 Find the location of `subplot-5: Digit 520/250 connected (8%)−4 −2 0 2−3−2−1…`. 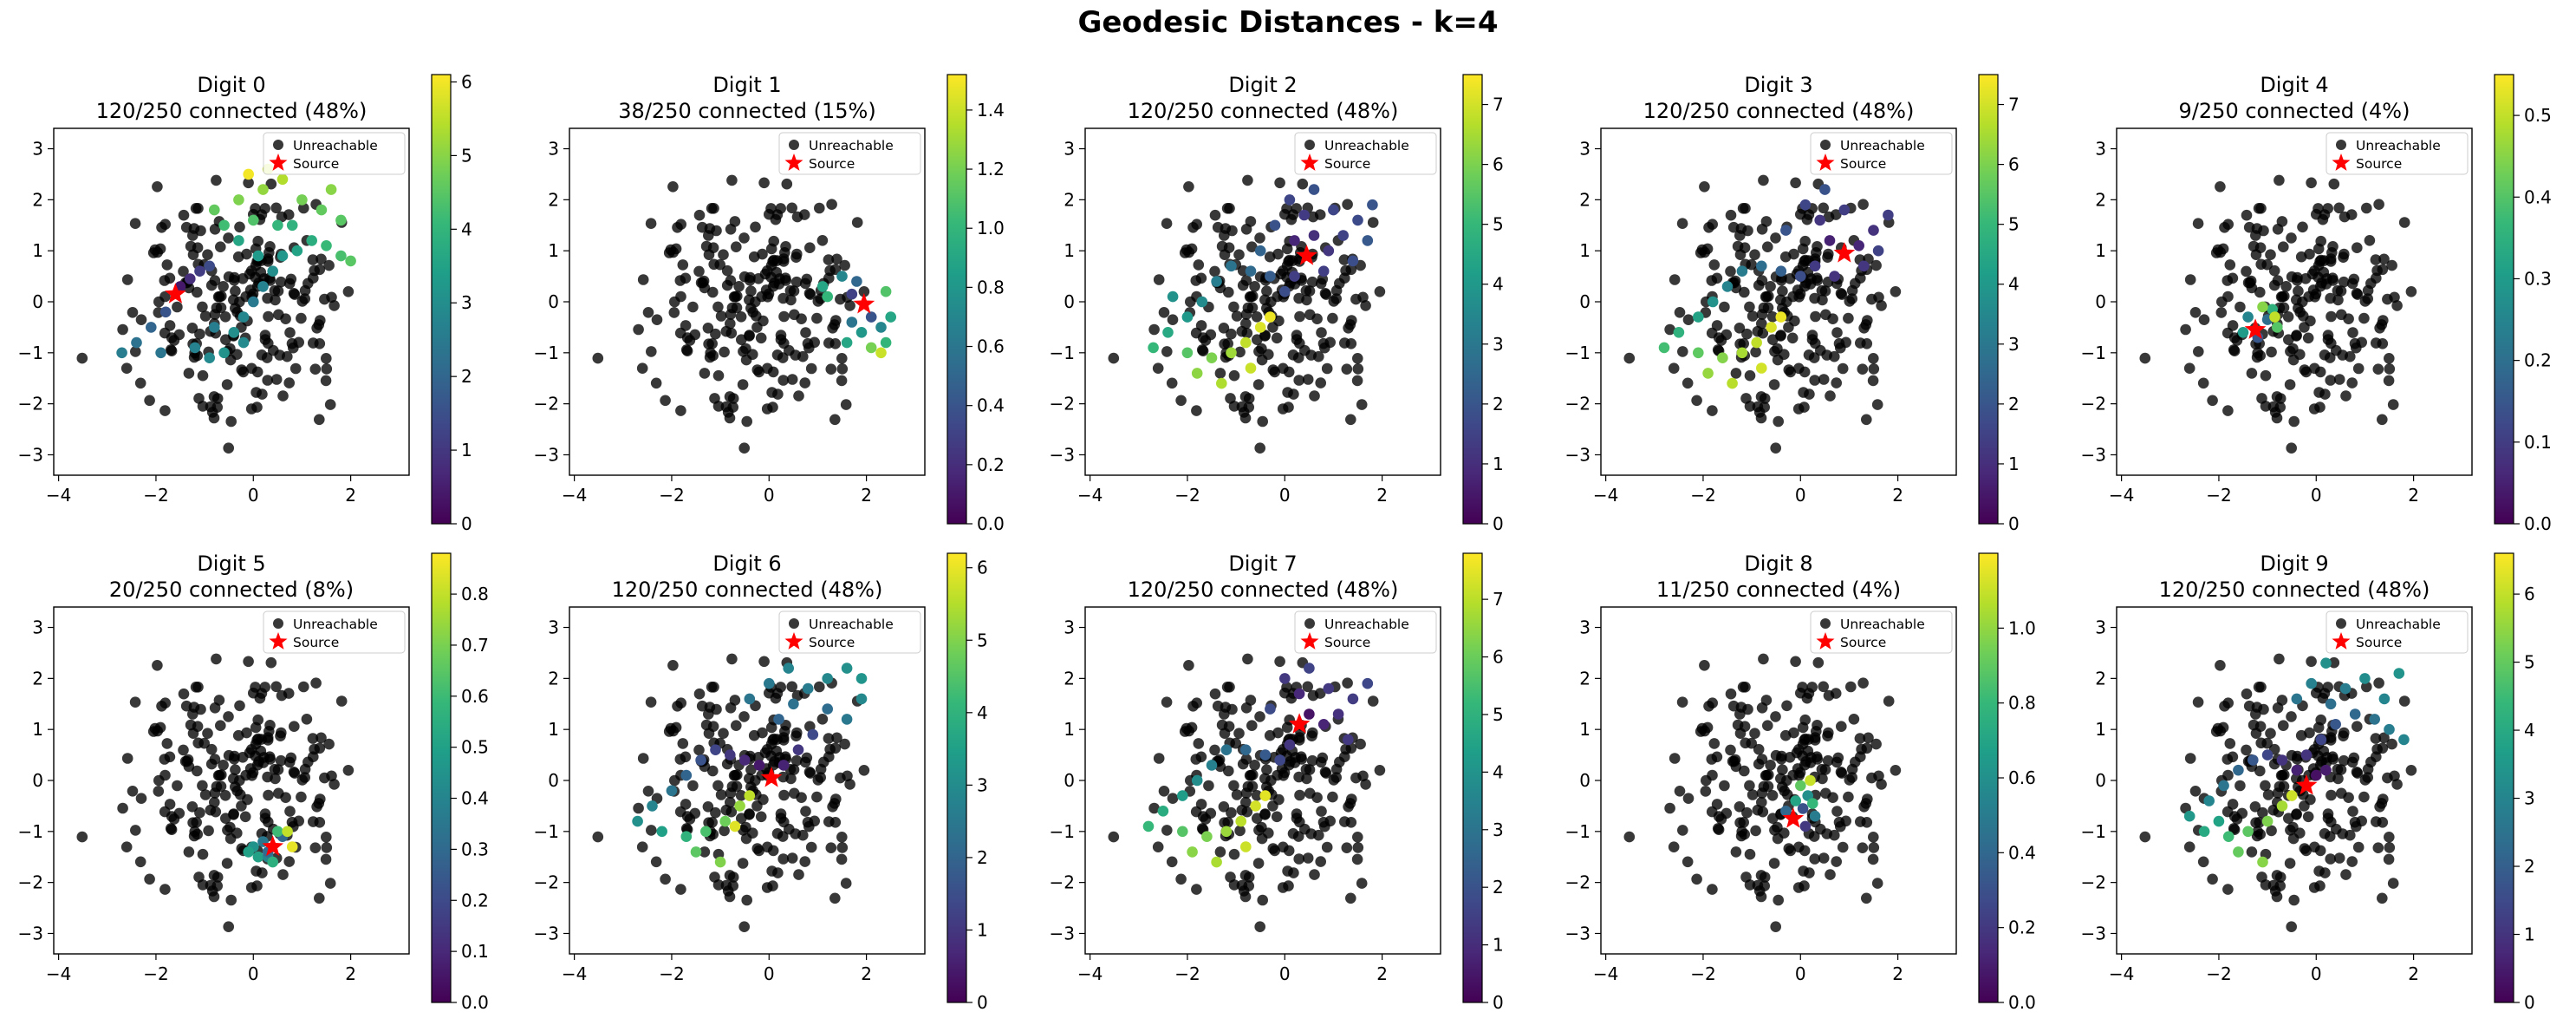

subplot-5: Digit 520/250 connected (8%)−4 −2 0 2−3−2−1… is located at coordinates (253, 782).